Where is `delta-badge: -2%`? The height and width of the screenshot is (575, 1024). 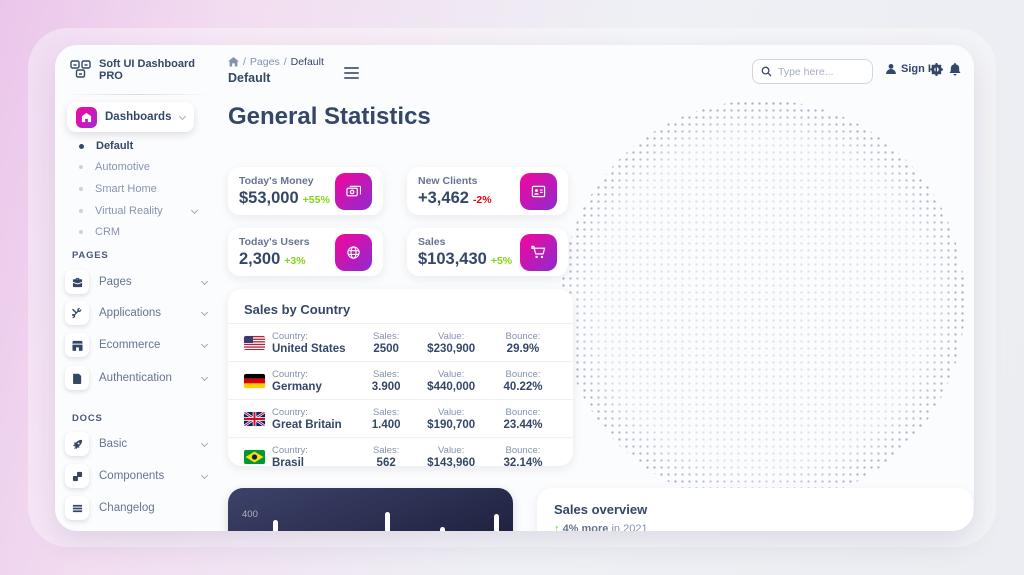
delta-badge: -2% is located at coordinates (482, 199).